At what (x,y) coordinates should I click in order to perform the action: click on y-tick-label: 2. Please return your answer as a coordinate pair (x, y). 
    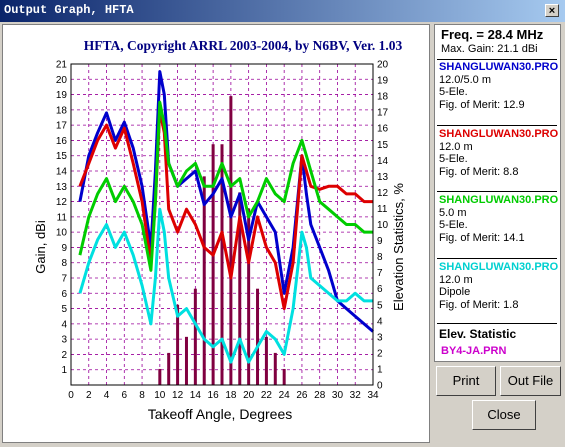
    Looking at the image, I should click on (64, 355).